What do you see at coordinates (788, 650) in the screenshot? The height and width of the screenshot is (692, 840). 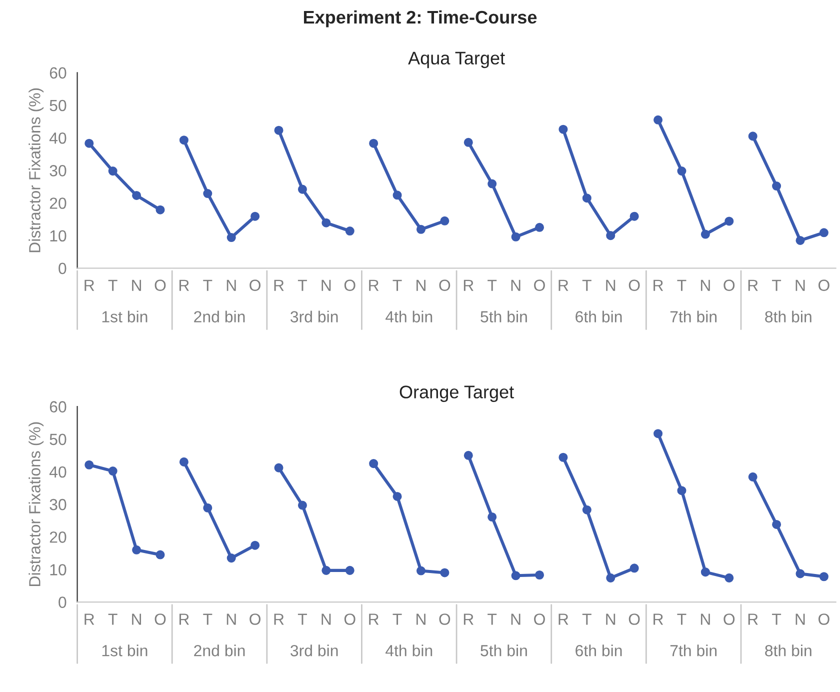 I see `text: 8th bin` at bounding box center [788, 650].